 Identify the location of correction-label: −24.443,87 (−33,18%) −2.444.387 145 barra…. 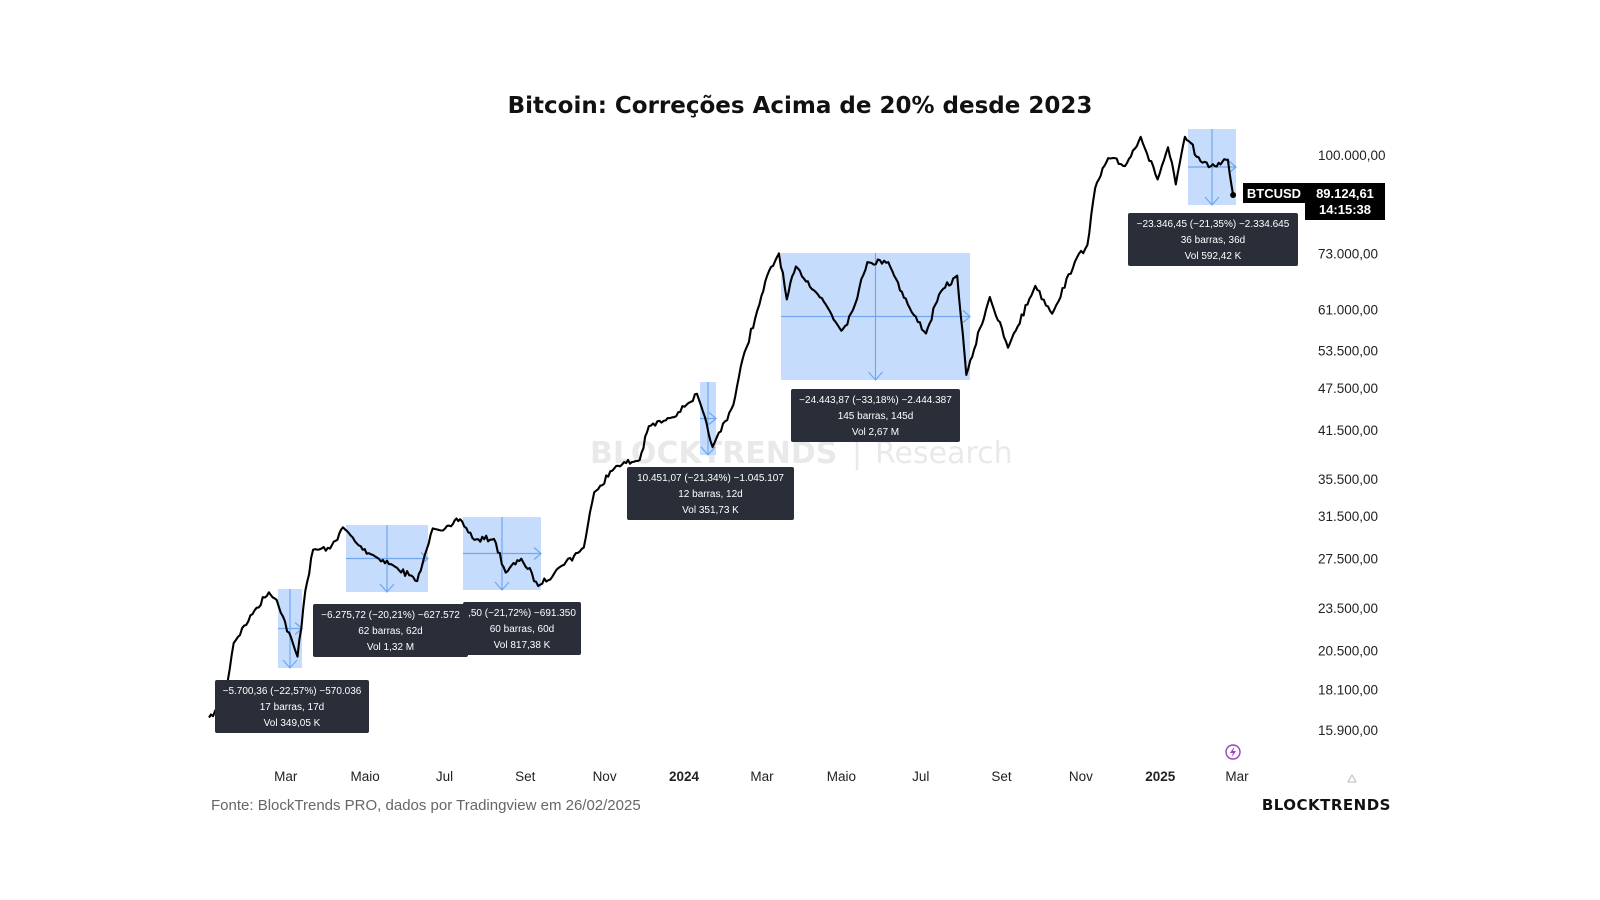
(875, 415).